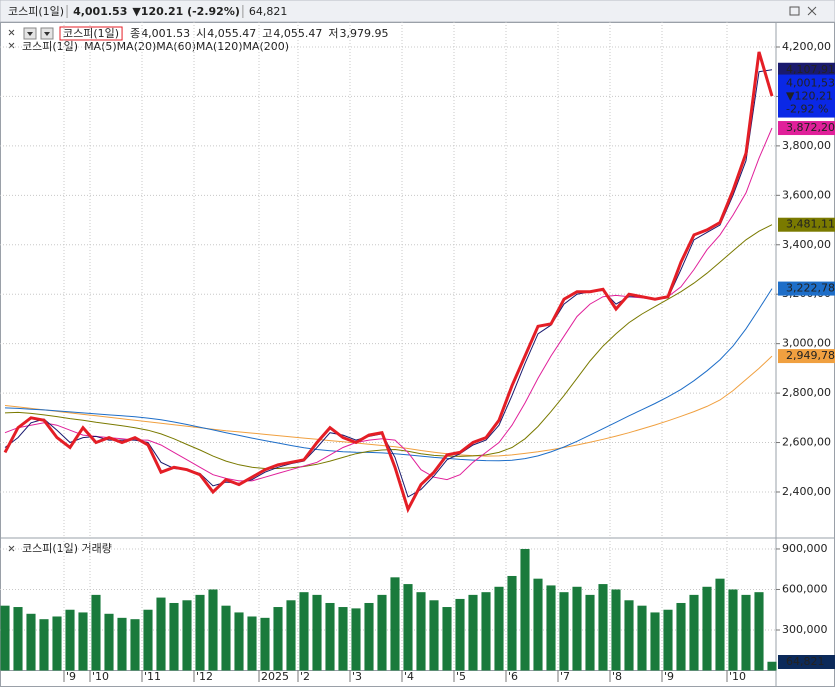 Image resolution: width=835 pixels, height=687 pixels. Describe the element at coordinates (806, 244) in the screenshot. I see `y-tick-label: 3,400,00` at that location.